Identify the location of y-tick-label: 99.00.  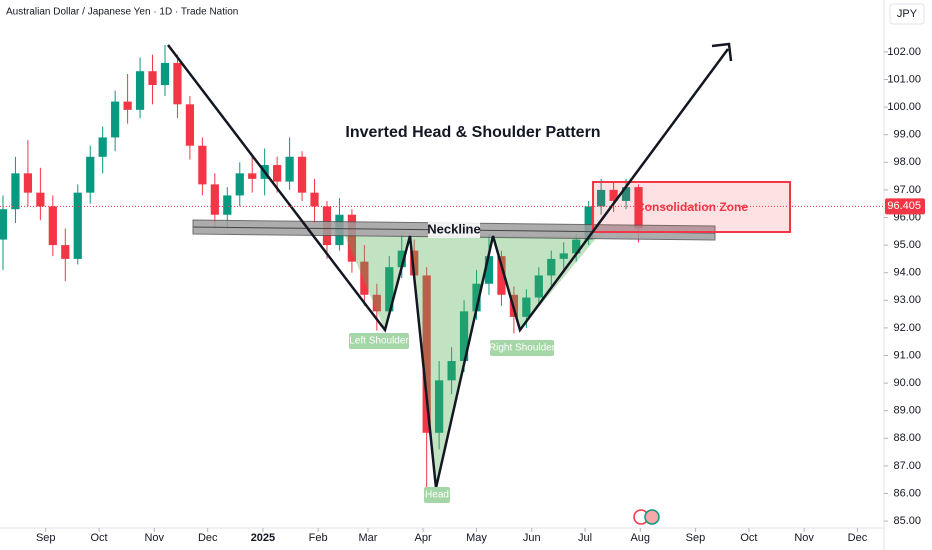
(907, 135).